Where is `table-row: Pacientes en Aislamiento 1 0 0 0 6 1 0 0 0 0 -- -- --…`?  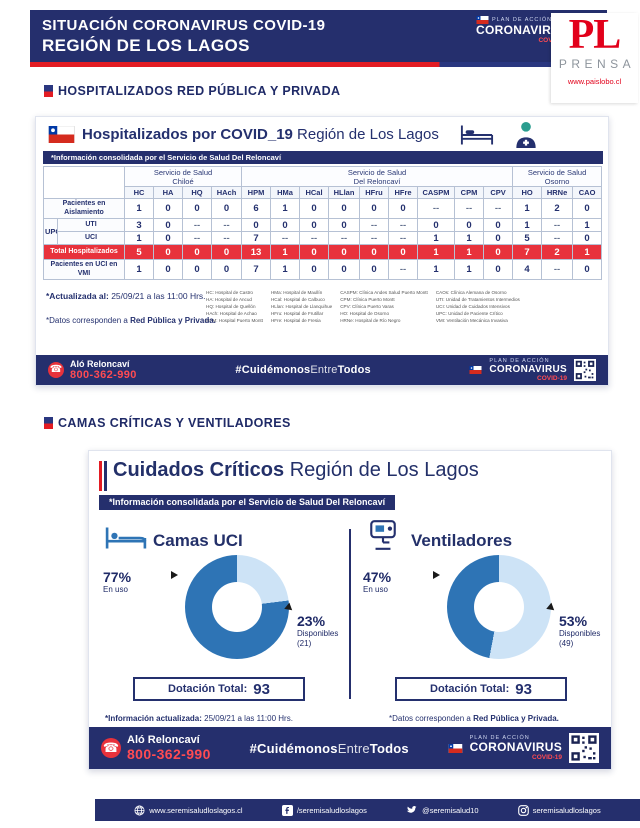 table-row: Pacientes en Aislamiento 1 0 0 0 6 1 0 0 0 0 -- -- --… is located at coordinates (323, 208).